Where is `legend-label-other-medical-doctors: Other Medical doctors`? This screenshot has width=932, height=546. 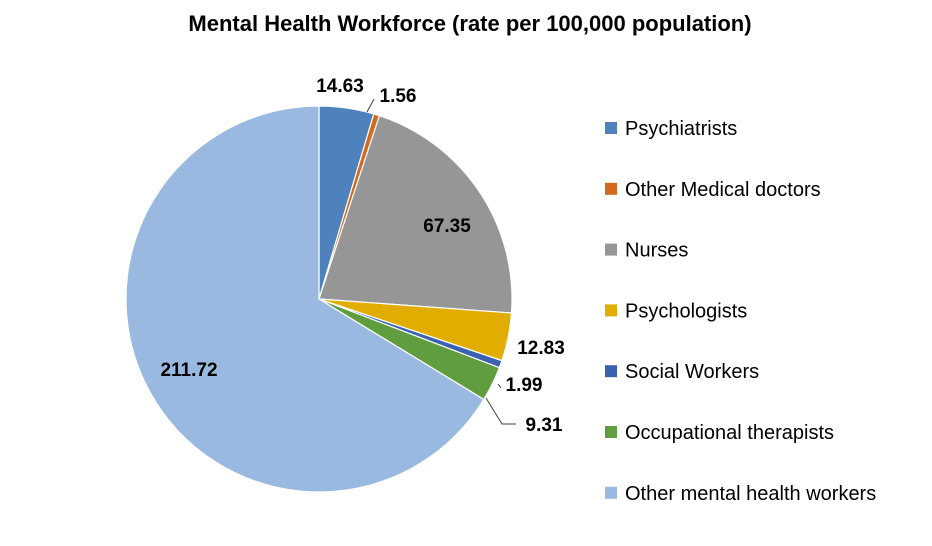
legend-label-other-medical-doctors: Other Medical doctors is located at coordinates (723, 190).